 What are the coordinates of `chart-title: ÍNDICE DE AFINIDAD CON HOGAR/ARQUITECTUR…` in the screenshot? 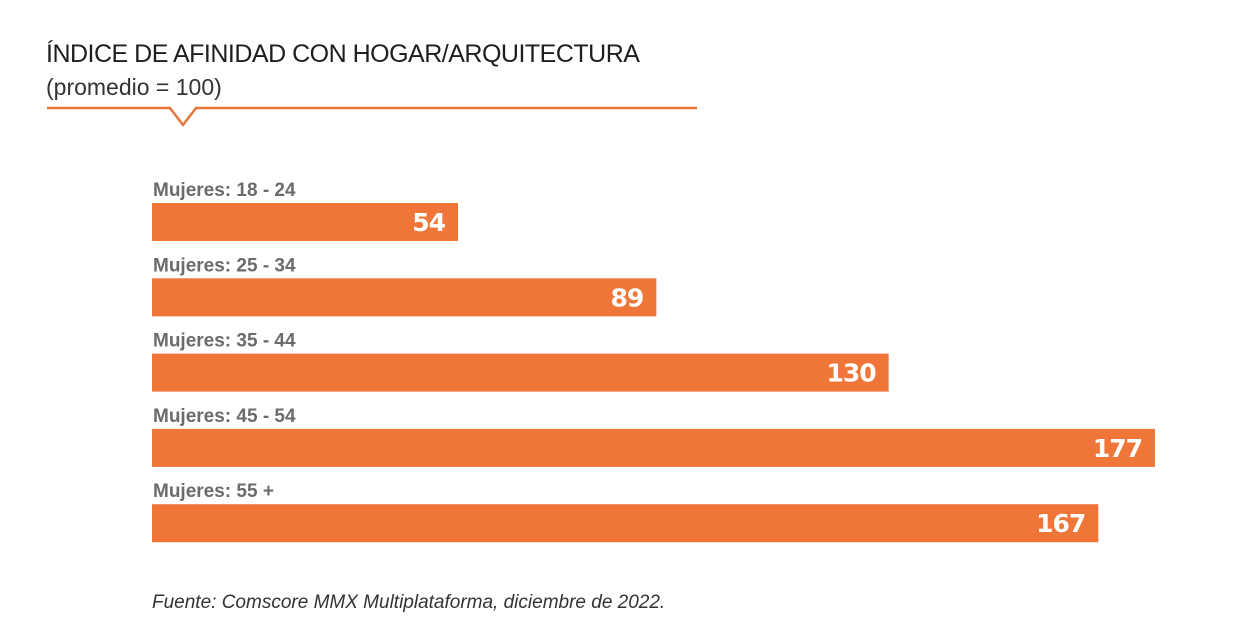 It's located at (343, 54).